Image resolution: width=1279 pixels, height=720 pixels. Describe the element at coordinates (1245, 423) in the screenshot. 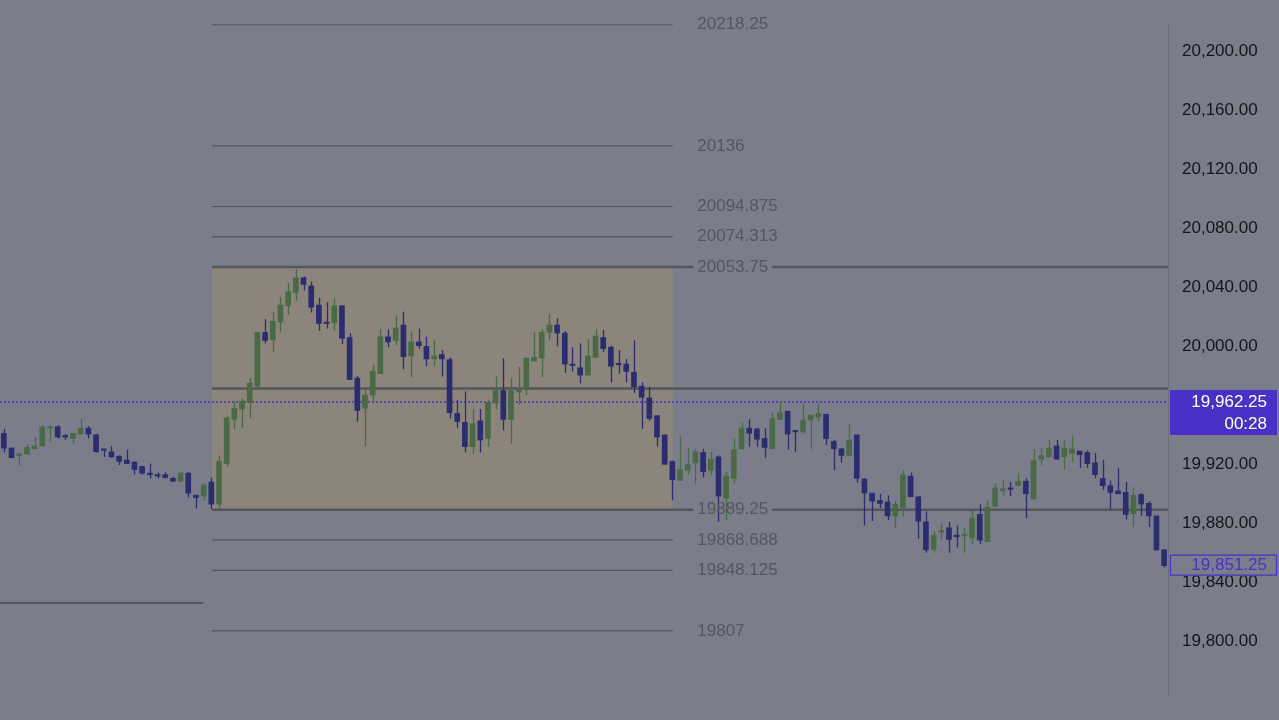

I see `text: 00:28` at that location.